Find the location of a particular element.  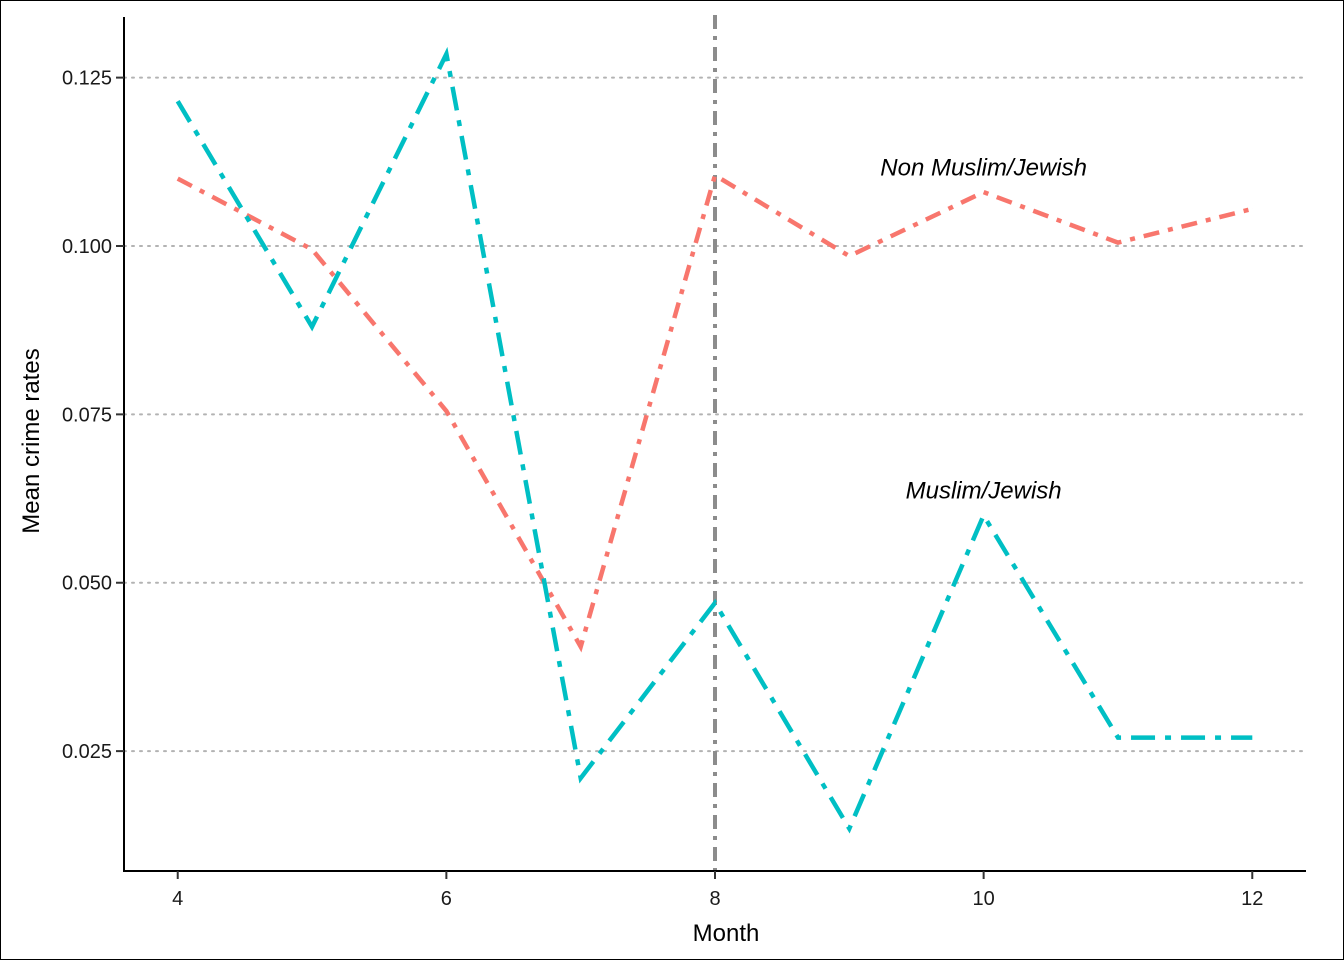

x-tick-label-3: 10 is located at coordinates (984, 899).